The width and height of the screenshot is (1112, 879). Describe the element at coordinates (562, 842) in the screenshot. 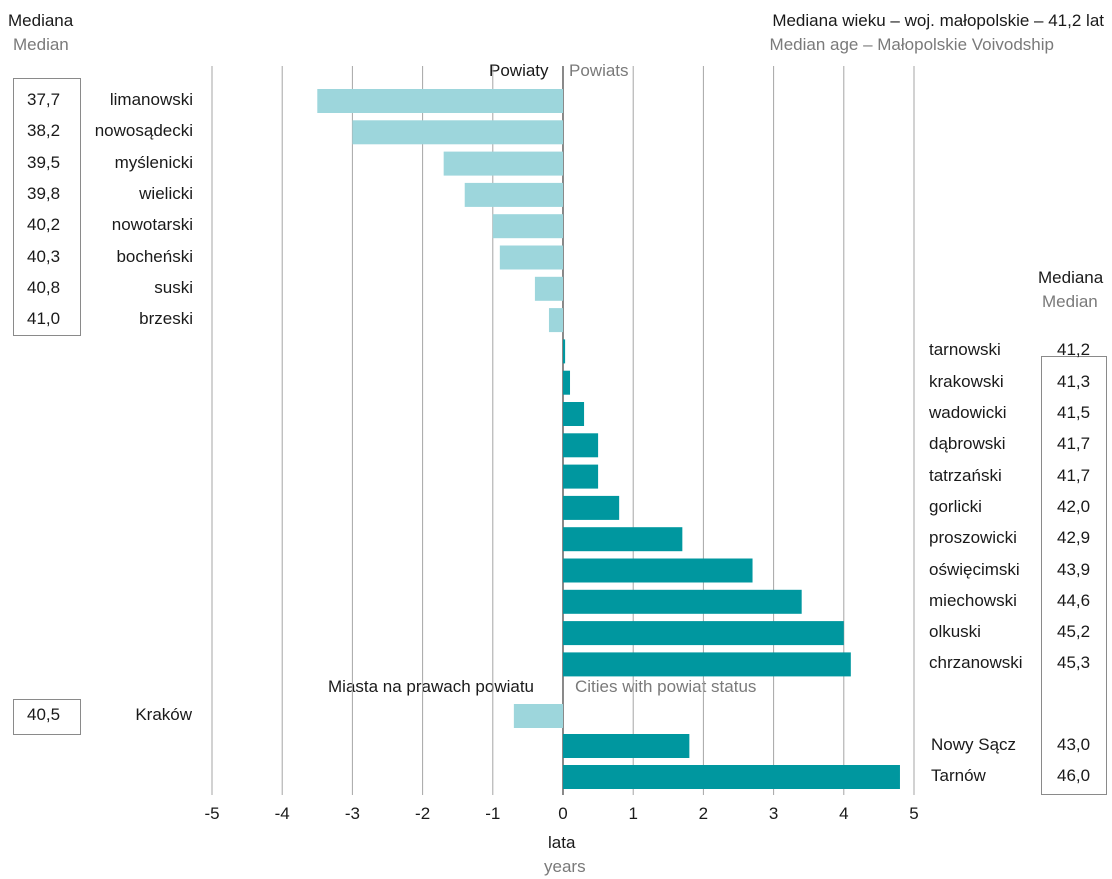

I see `axis-label-pl: lata` at that location.